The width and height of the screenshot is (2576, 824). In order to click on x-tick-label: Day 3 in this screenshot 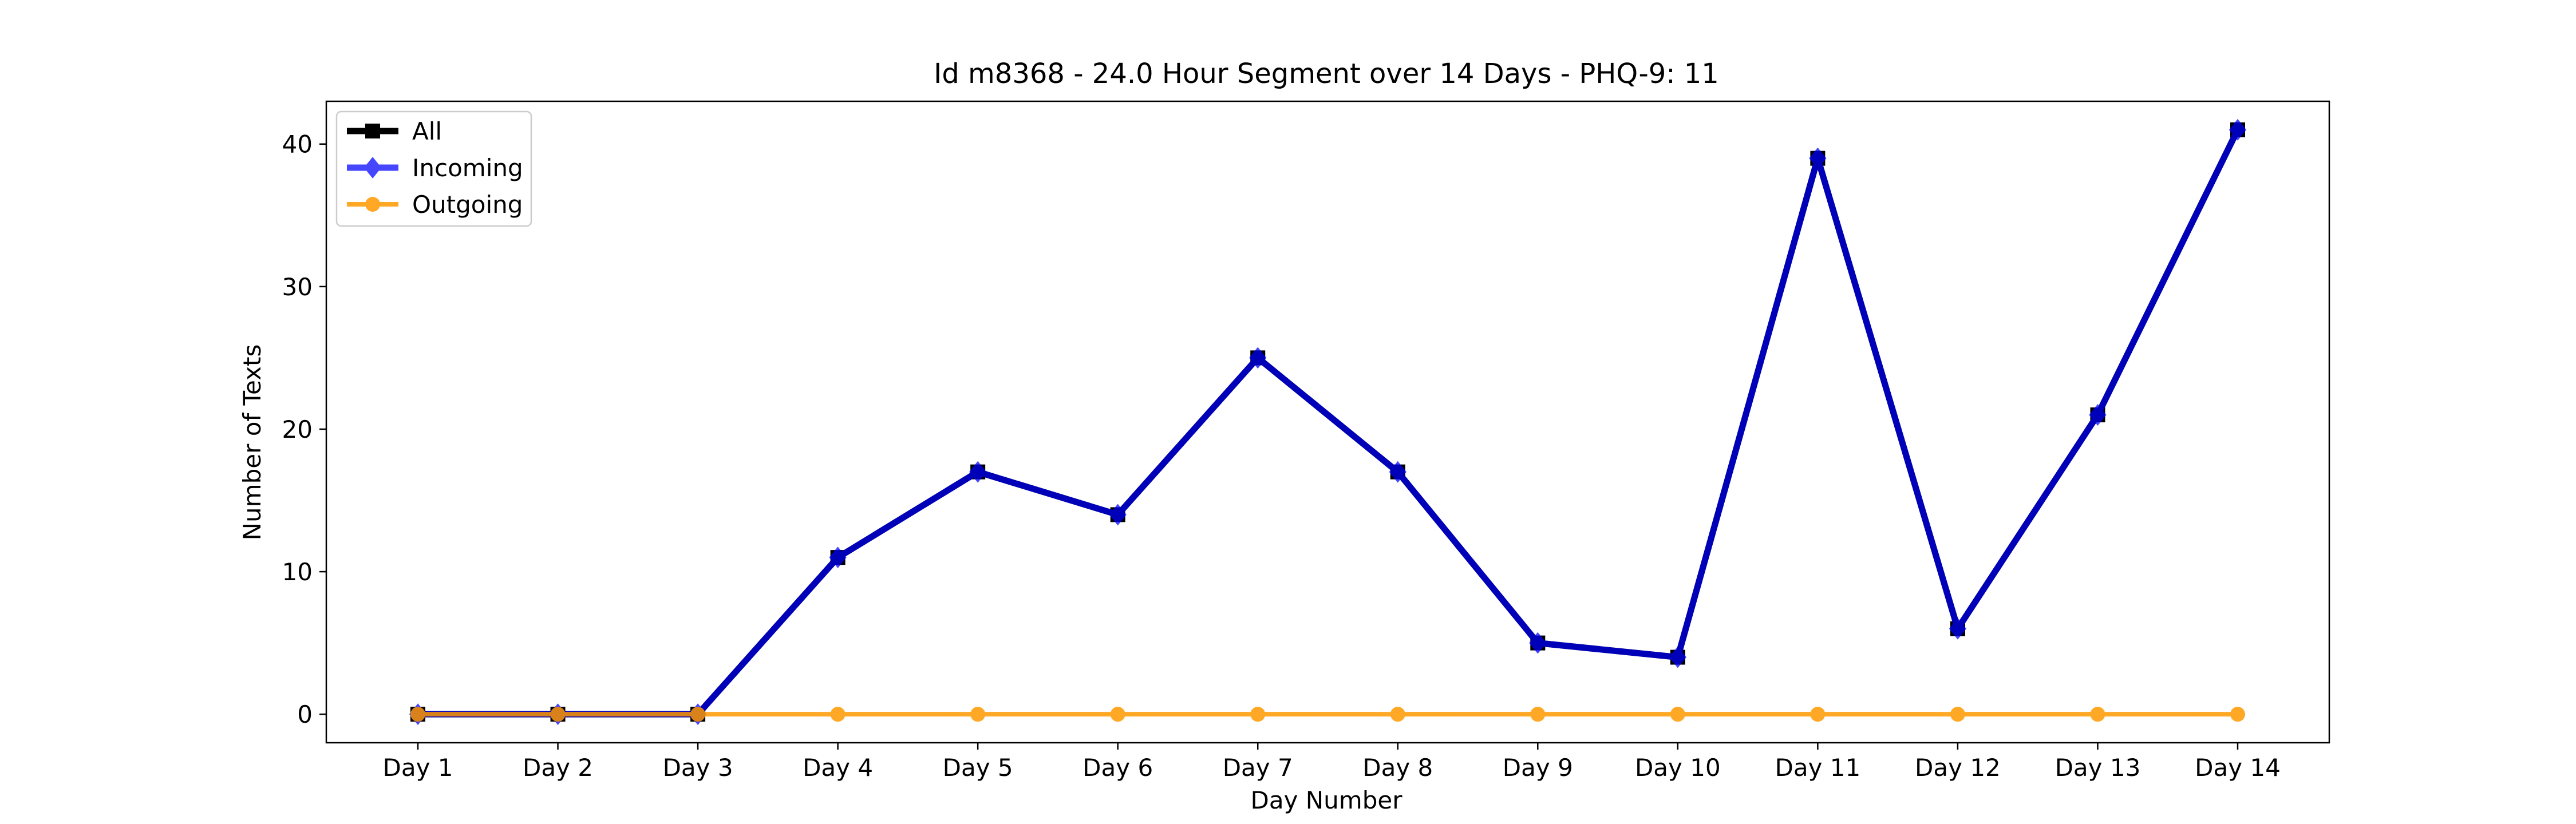, I will do `click(698, 768)`.